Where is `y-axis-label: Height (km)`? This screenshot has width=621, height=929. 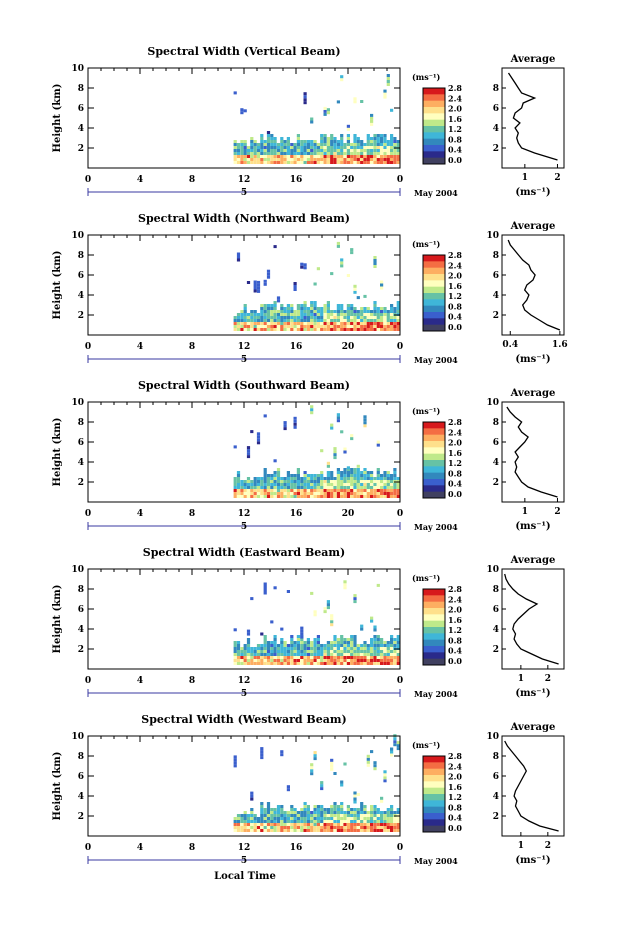
y-axis-label: Height (km) is located at coordinates (57, 452).